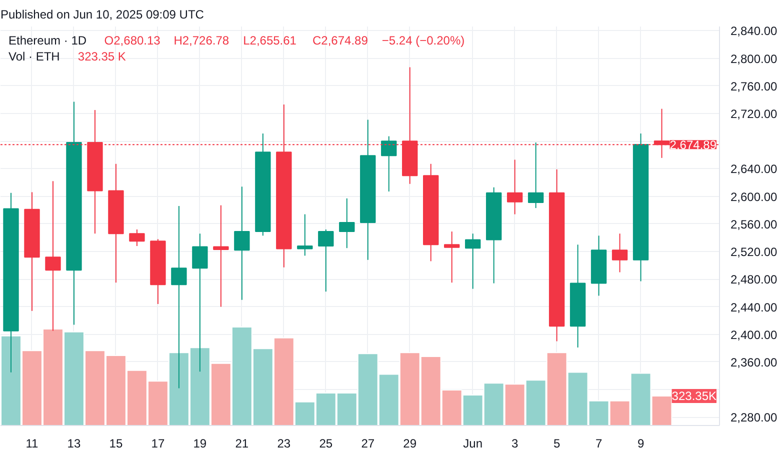 The width and height of the screenshot is (780, 470). What do you see at coordinates (754, 113) in the screenshot?
I see `y-tick-label: 2,720.00` at bounding box center [754, 113].